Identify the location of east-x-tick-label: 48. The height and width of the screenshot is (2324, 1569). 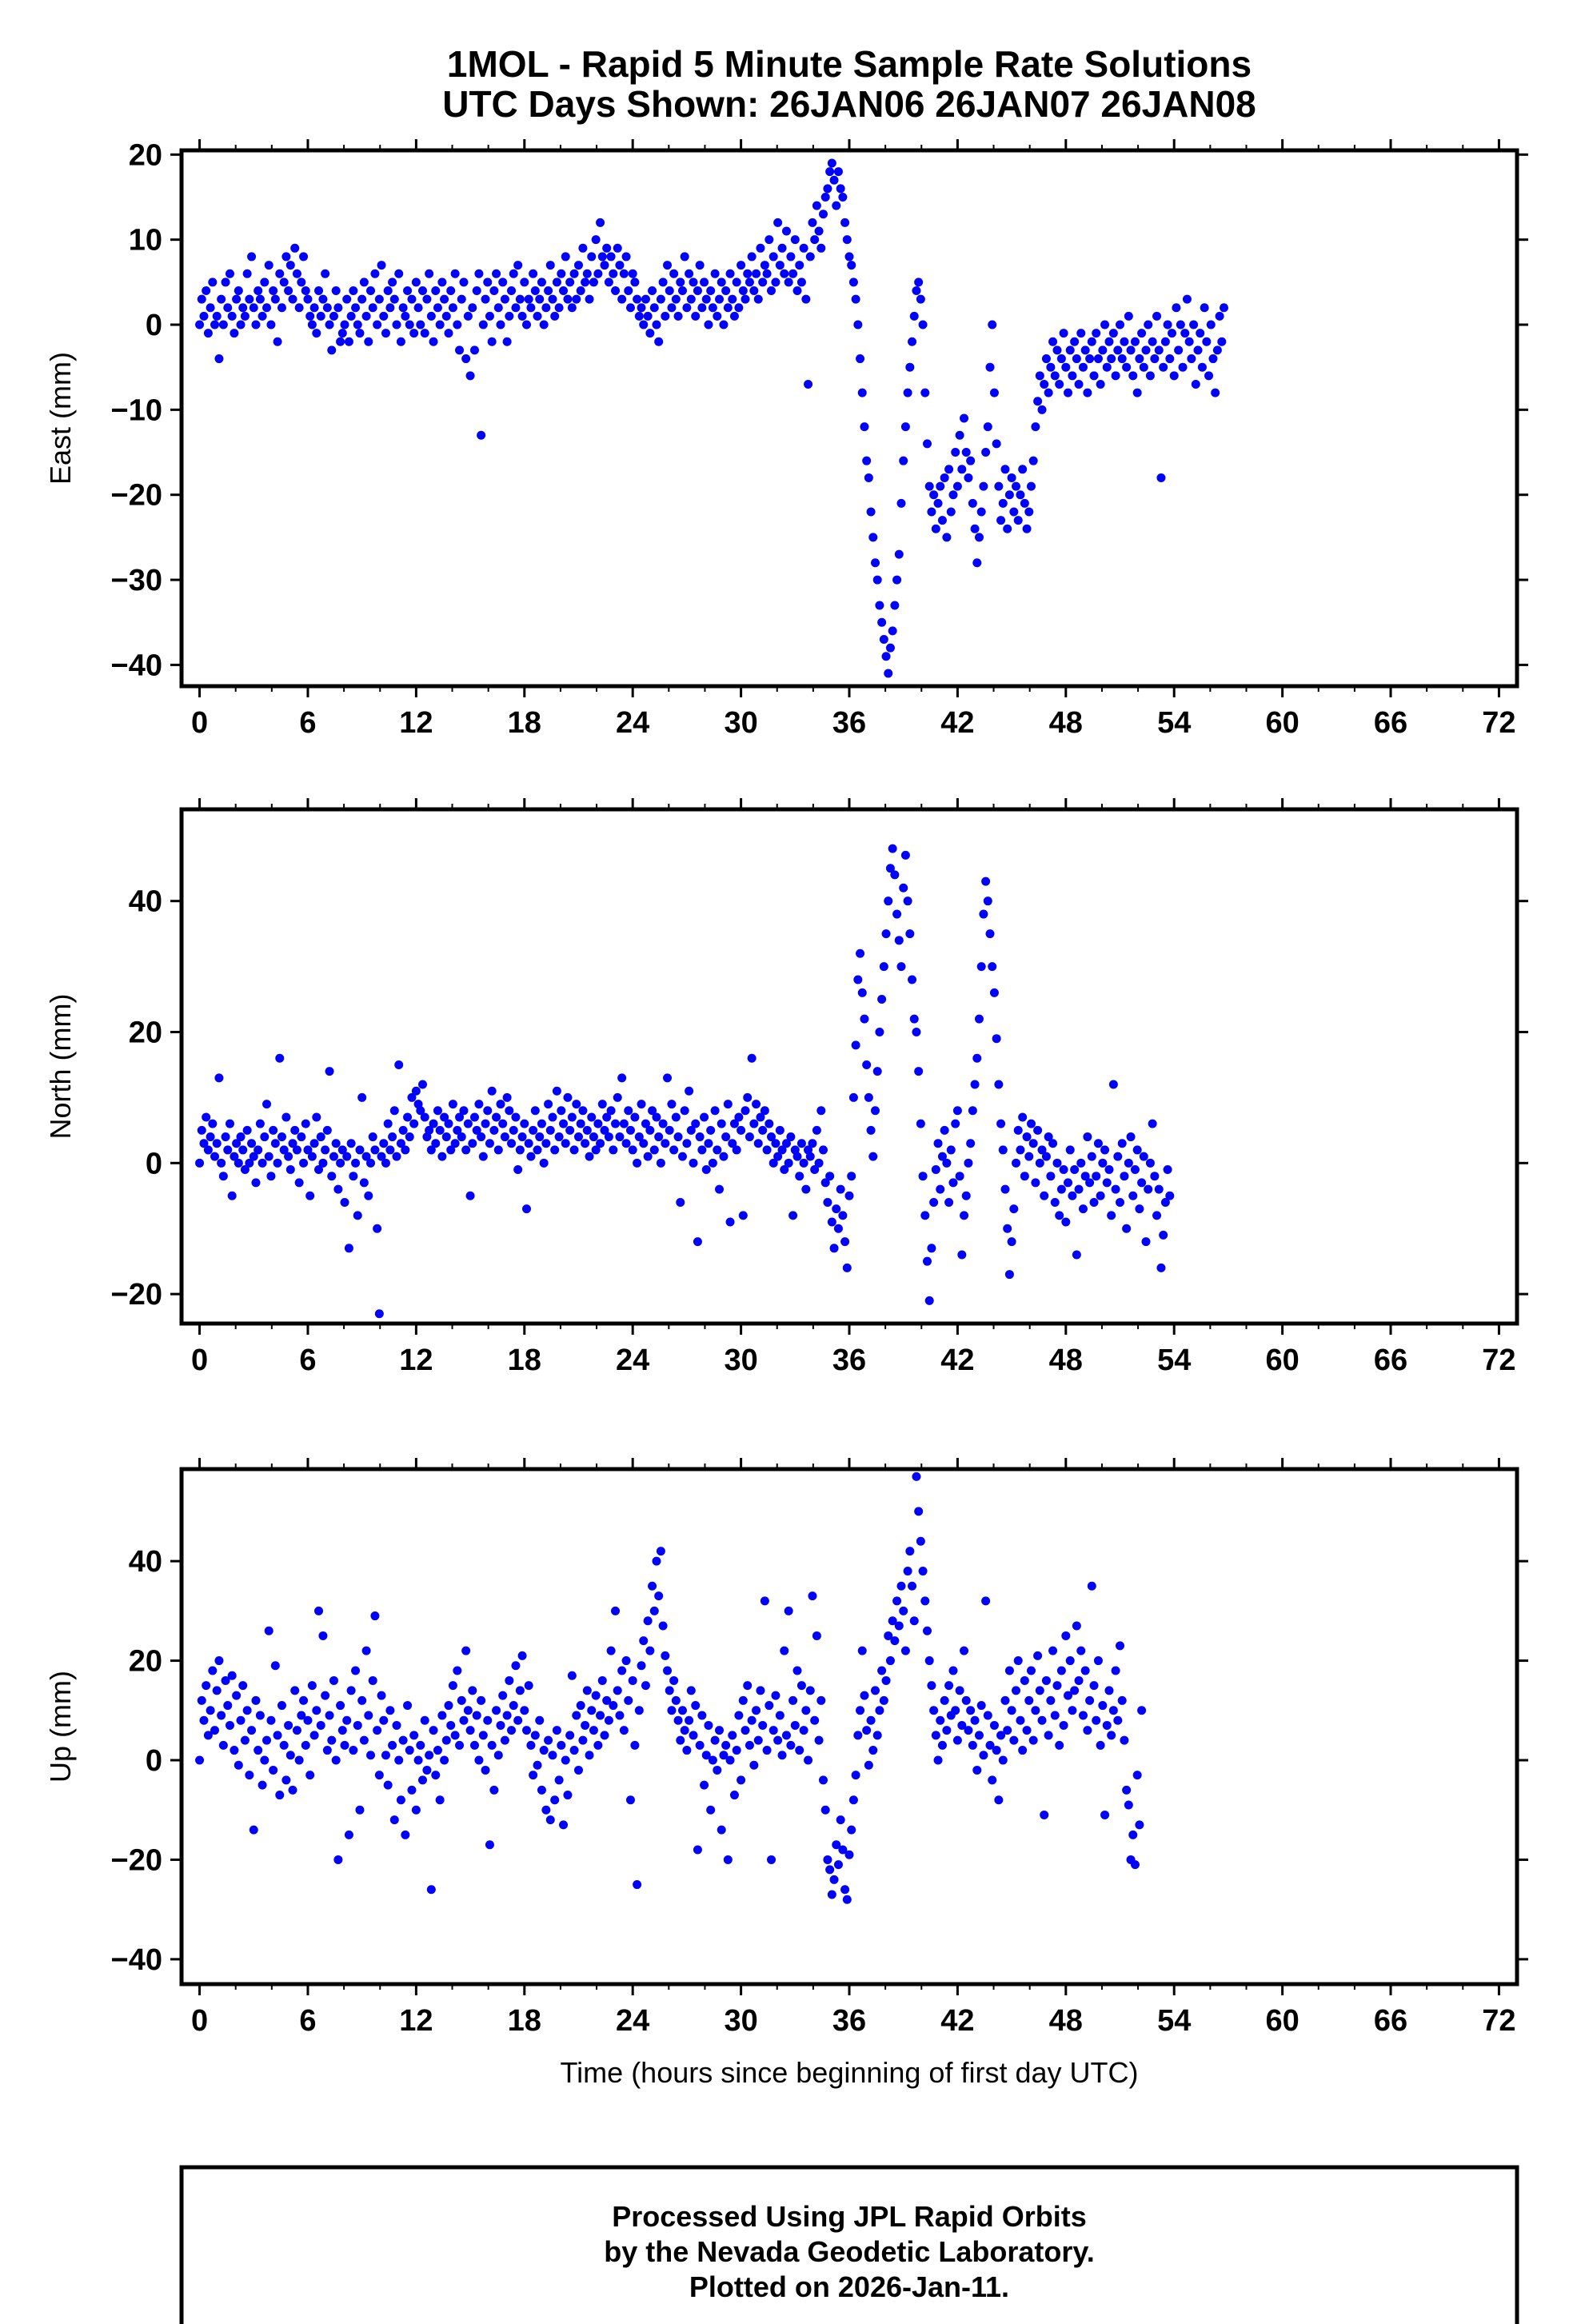
(1066, 723).